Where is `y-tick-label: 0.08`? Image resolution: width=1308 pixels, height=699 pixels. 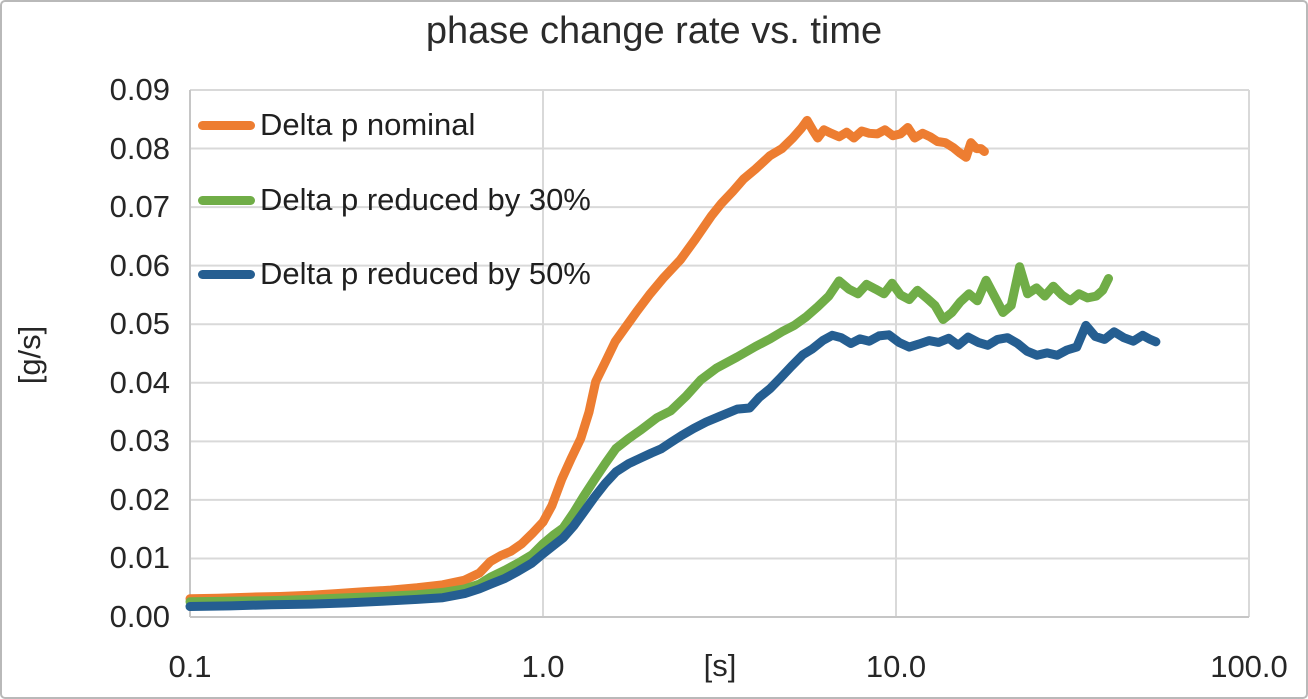
y-tick-label: 0.08 is located at coordinates (139, 148).